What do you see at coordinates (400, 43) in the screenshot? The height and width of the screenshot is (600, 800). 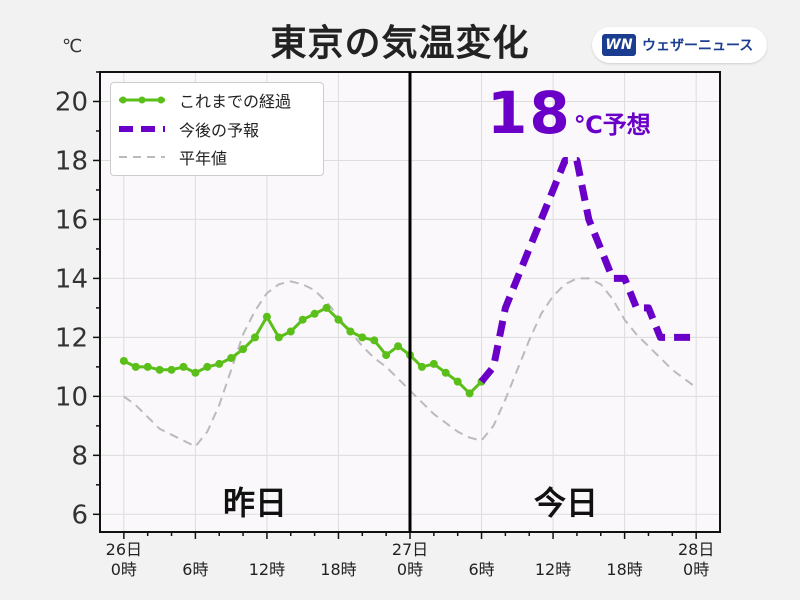 I see `page-title: 東京の気温変化` at bounding box center [400, 43].